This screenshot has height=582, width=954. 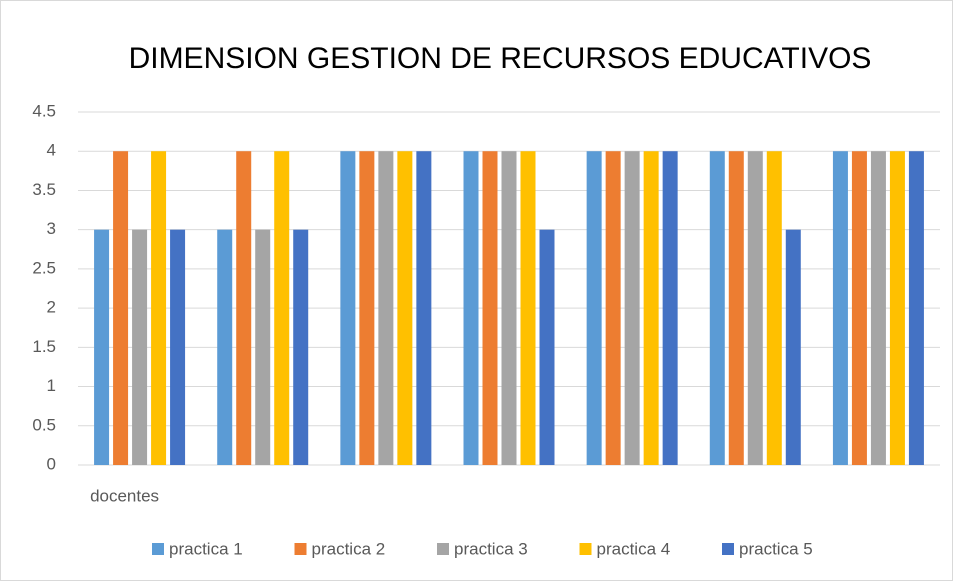 I want to click on x-tick-label: docentes, so click(x=124, y=495).